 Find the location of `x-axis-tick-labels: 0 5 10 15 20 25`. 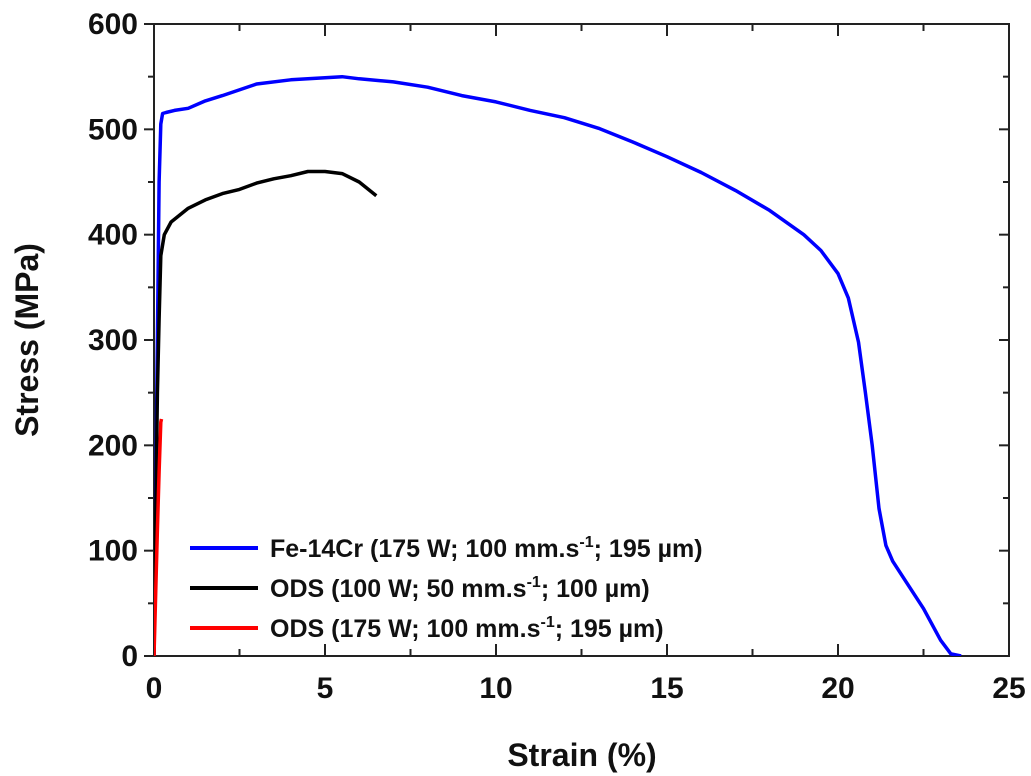

x-axis-tick-labels: 0 5 10 15 20 25 is located at coordinates (586, 688).